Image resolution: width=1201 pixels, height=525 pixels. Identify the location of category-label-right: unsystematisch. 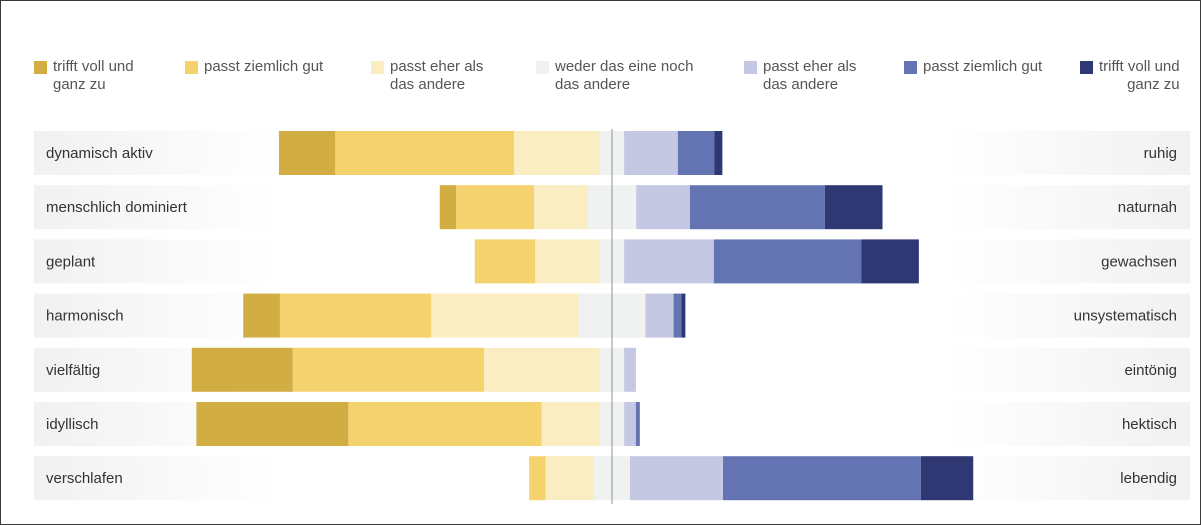
(1125, 316).